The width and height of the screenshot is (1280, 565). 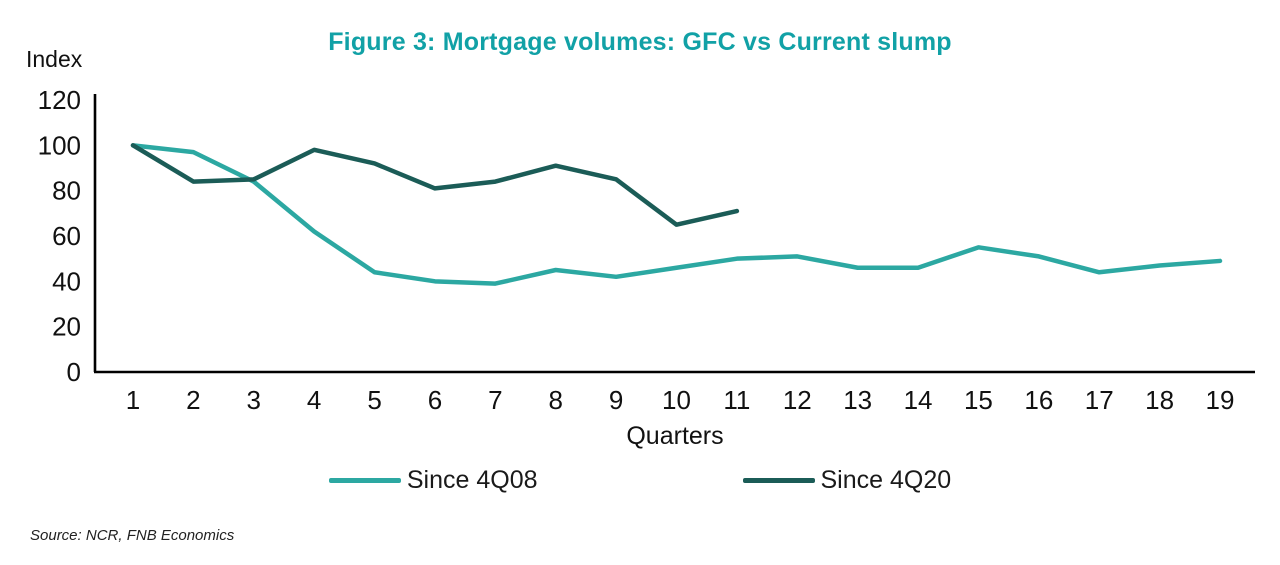 What do you see at coordinates (778, 480) in the screenshot?
I see `legend-swatch-since-4q20` at bounding box center [778, 480].